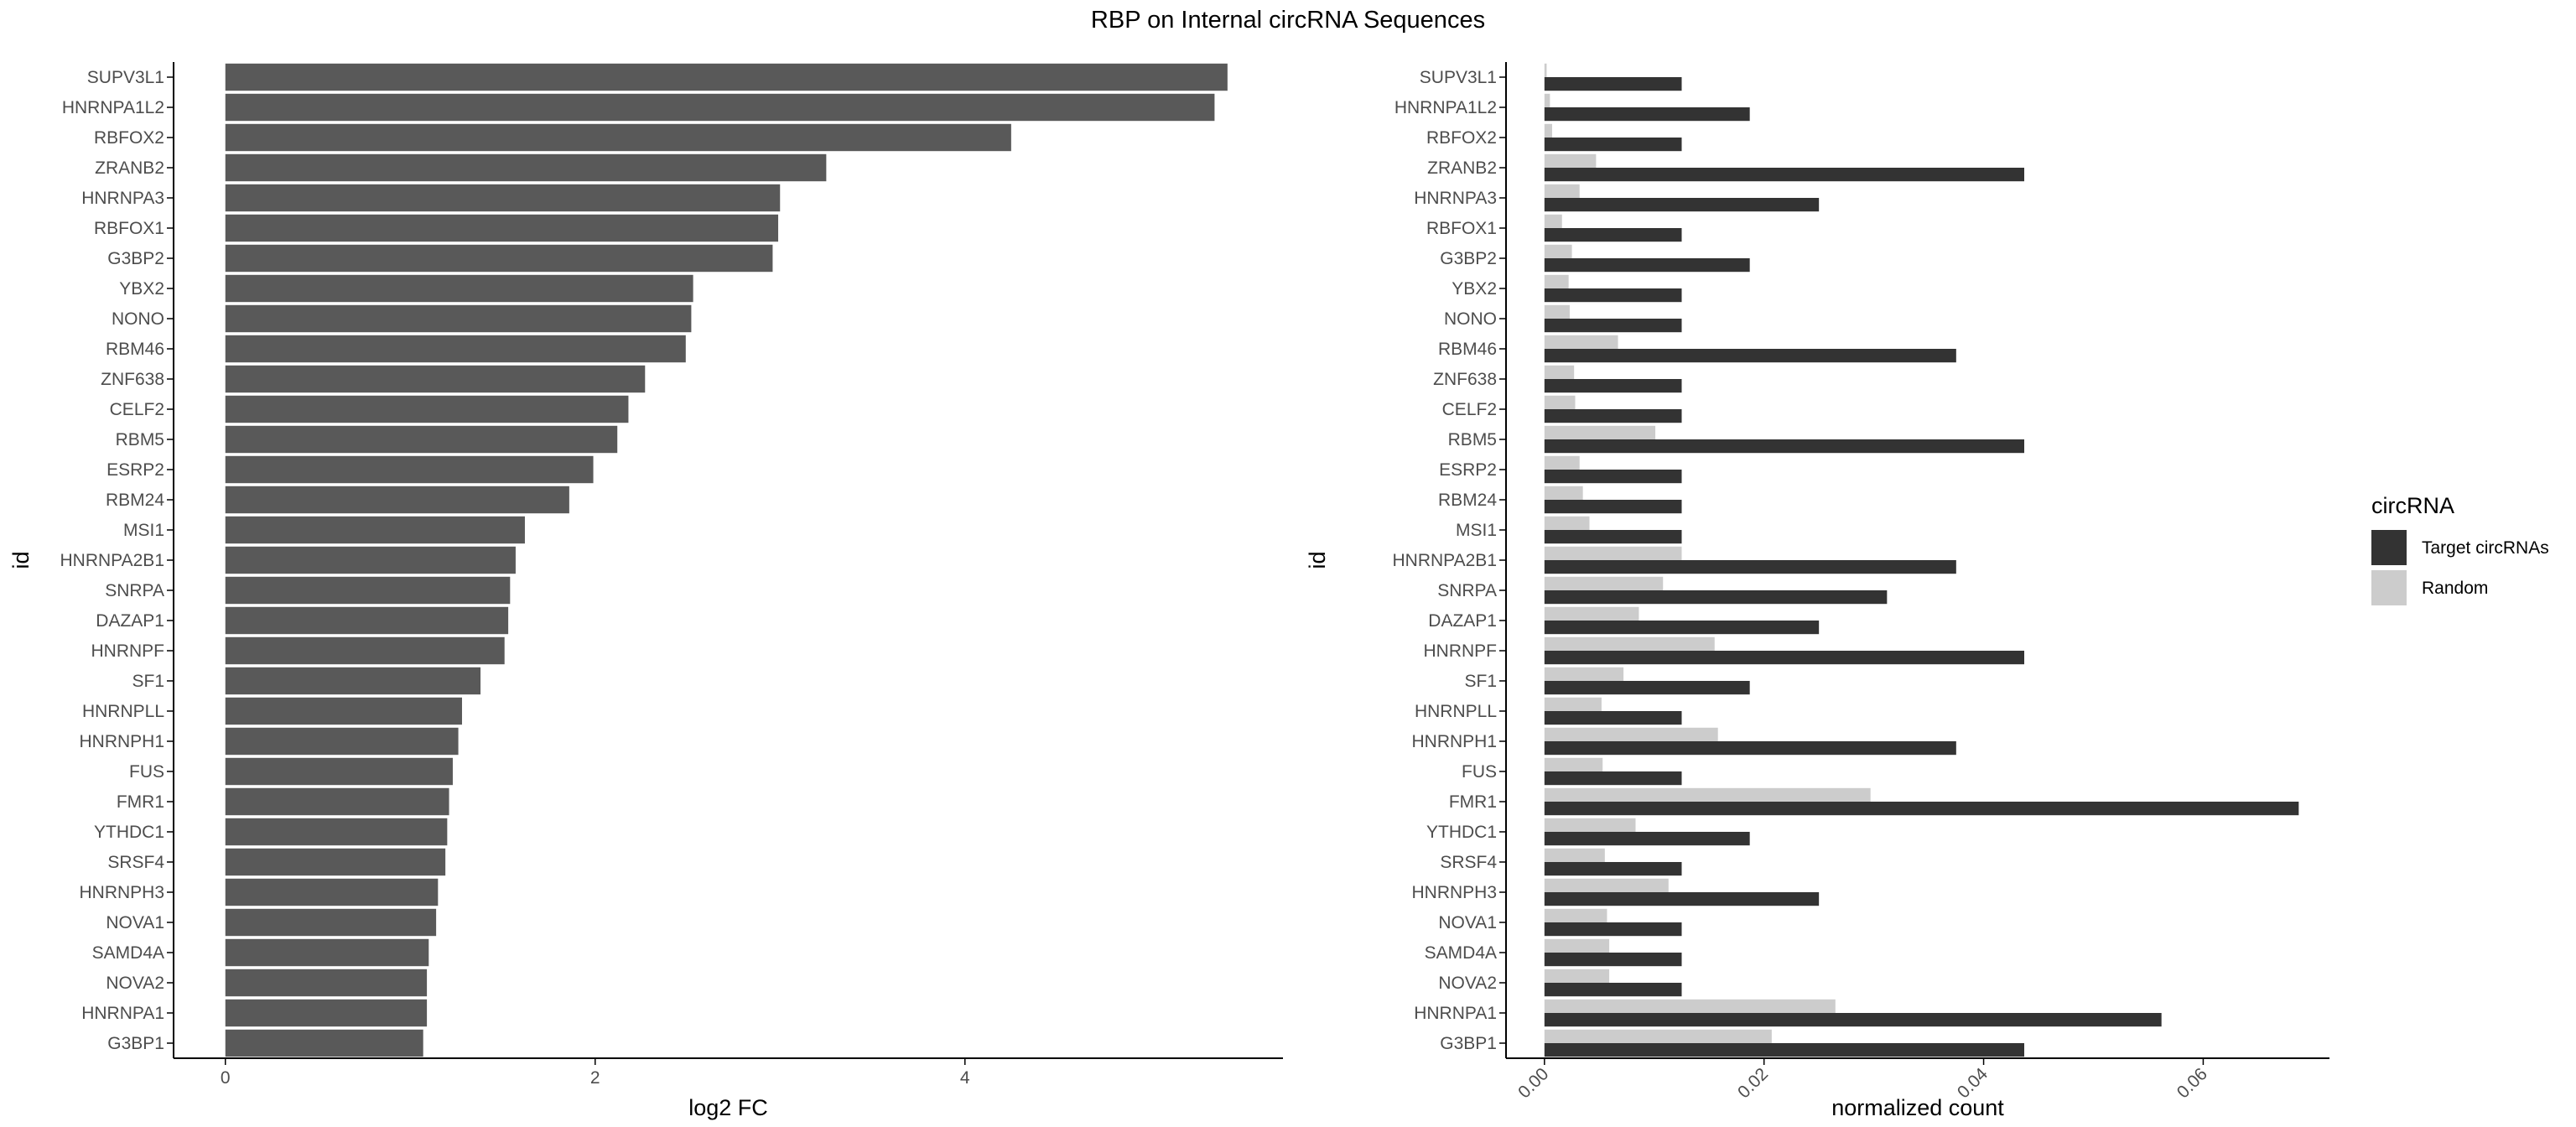 Image resolution: width=2576 pixels, height=1127 pixels. Describe the element at coordinates (1613, 416) in the screenshot. I see `bar-target-celf2` at that location.